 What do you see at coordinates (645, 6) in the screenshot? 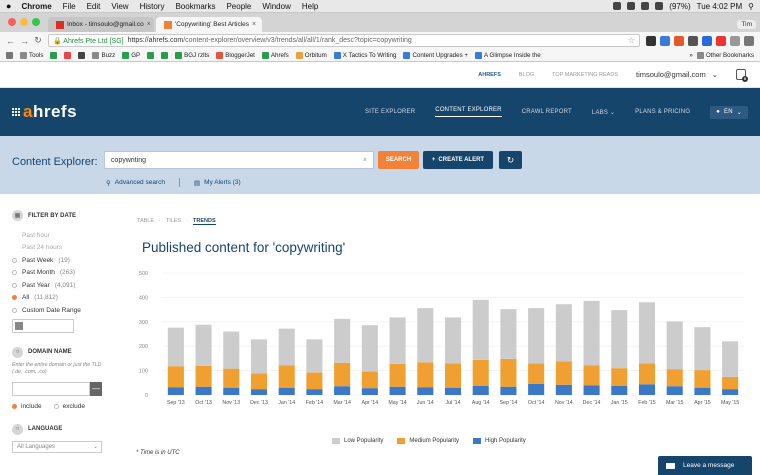
I see `skype-icon` at bounding box center [645, 6].